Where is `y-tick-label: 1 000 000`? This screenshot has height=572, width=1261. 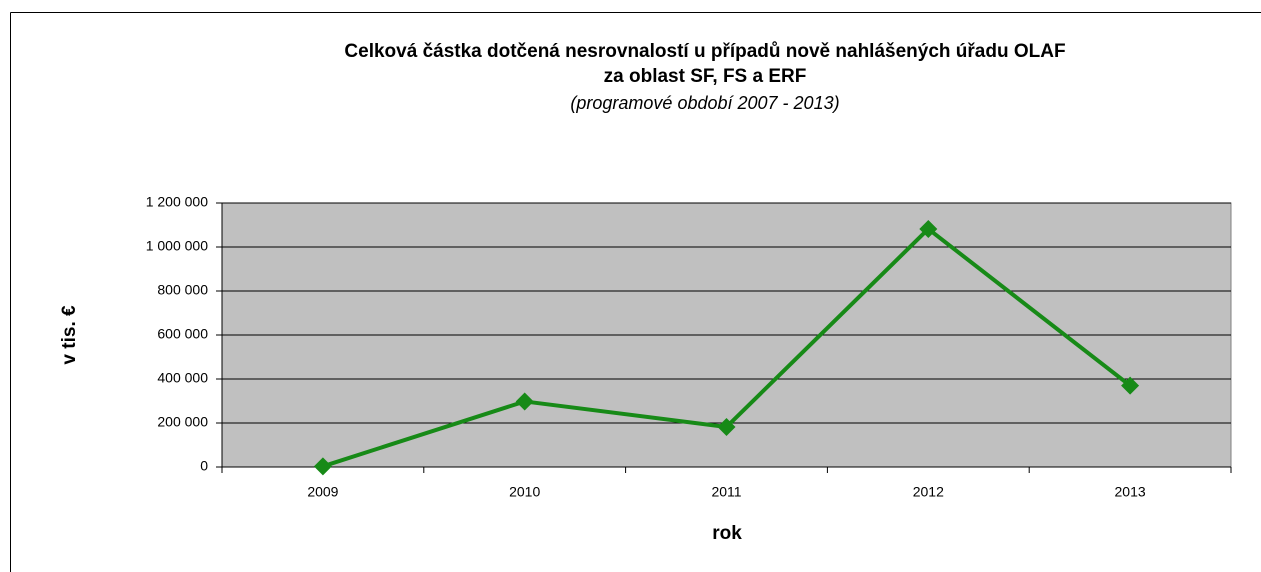 y-tick-label: 1 000 000 is located at coordinates (177, 246).